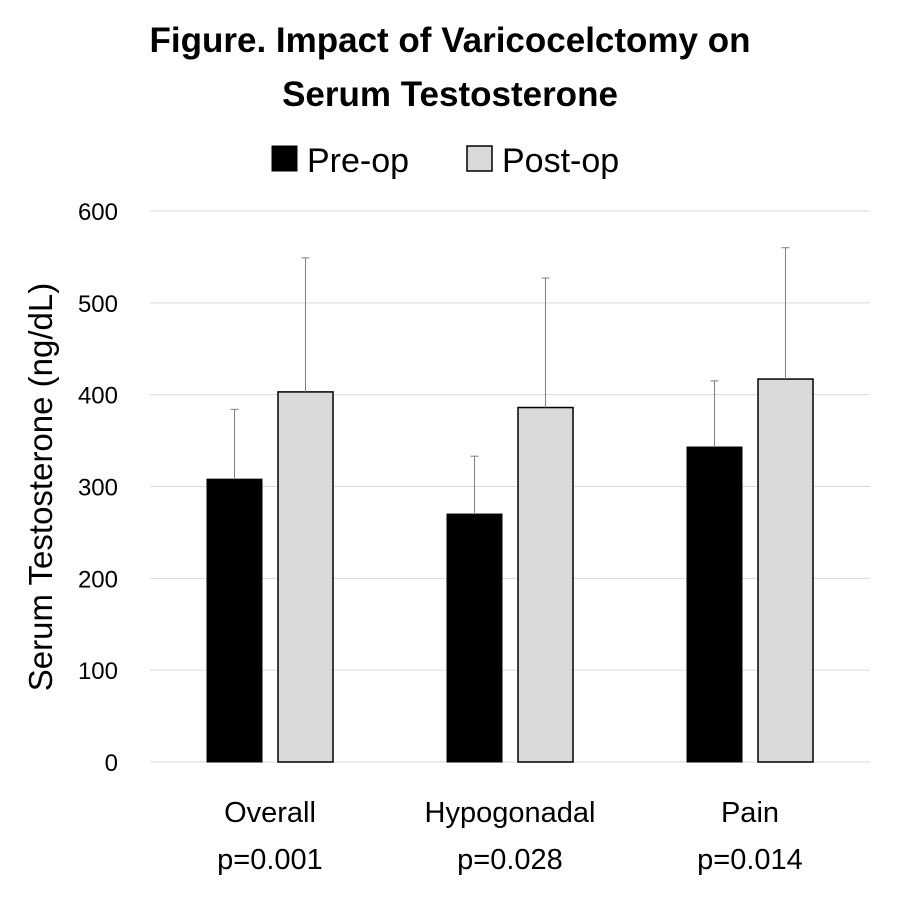 The image size is (900, 900). I want to click on legend-swatch-pre-op, so click(284, 158).